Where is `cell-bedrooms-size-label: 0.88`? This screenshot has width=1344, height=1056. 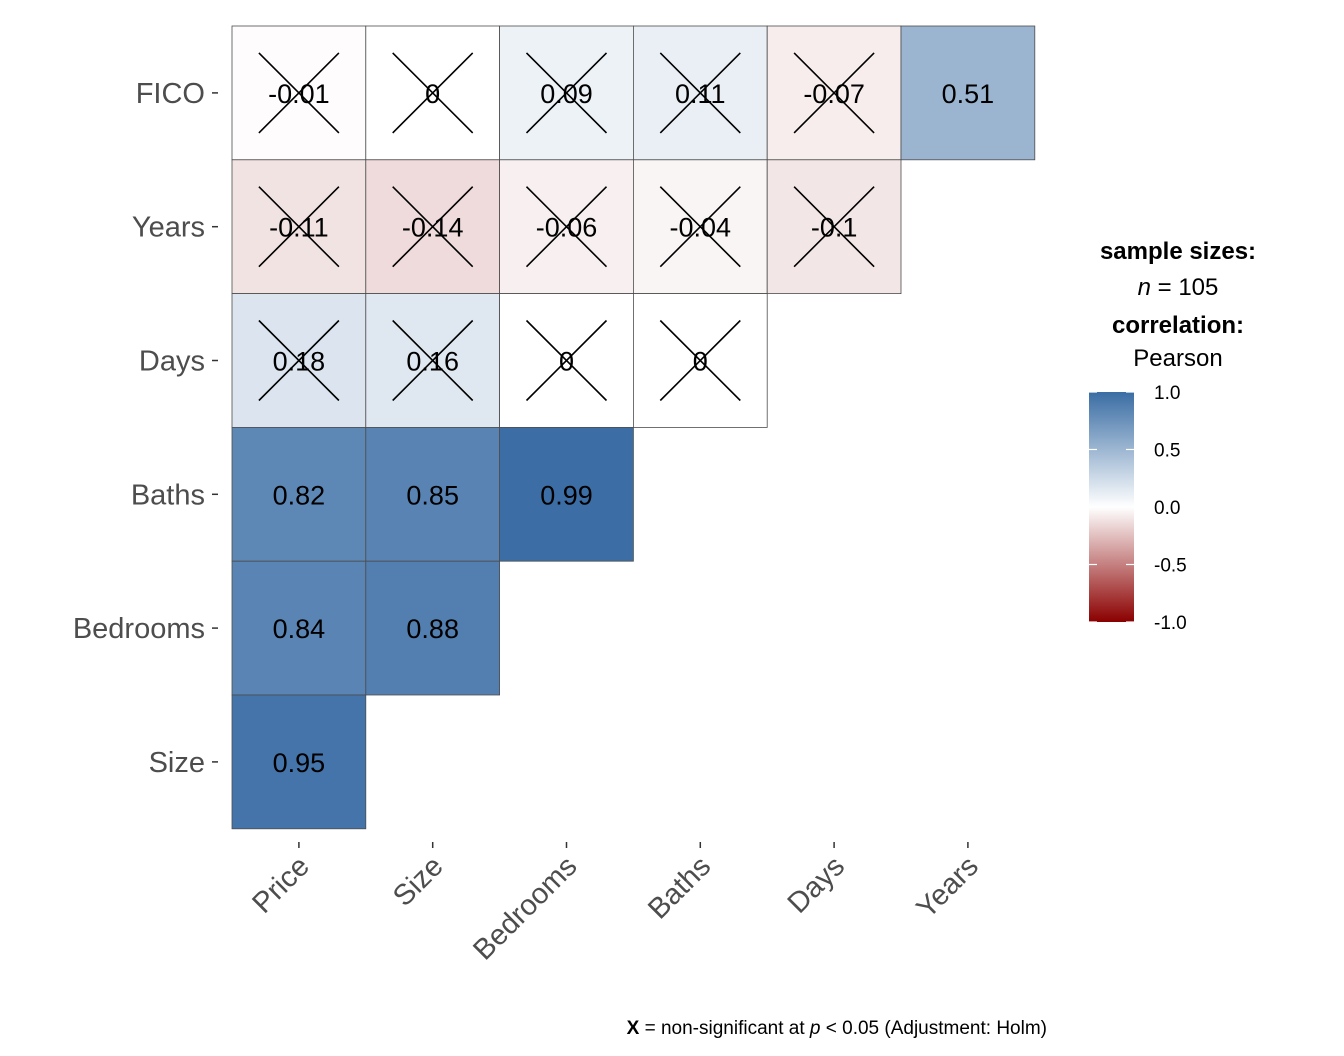
cell-bedrooms-size-label: 0.88 is located at coordinates (432, 629).